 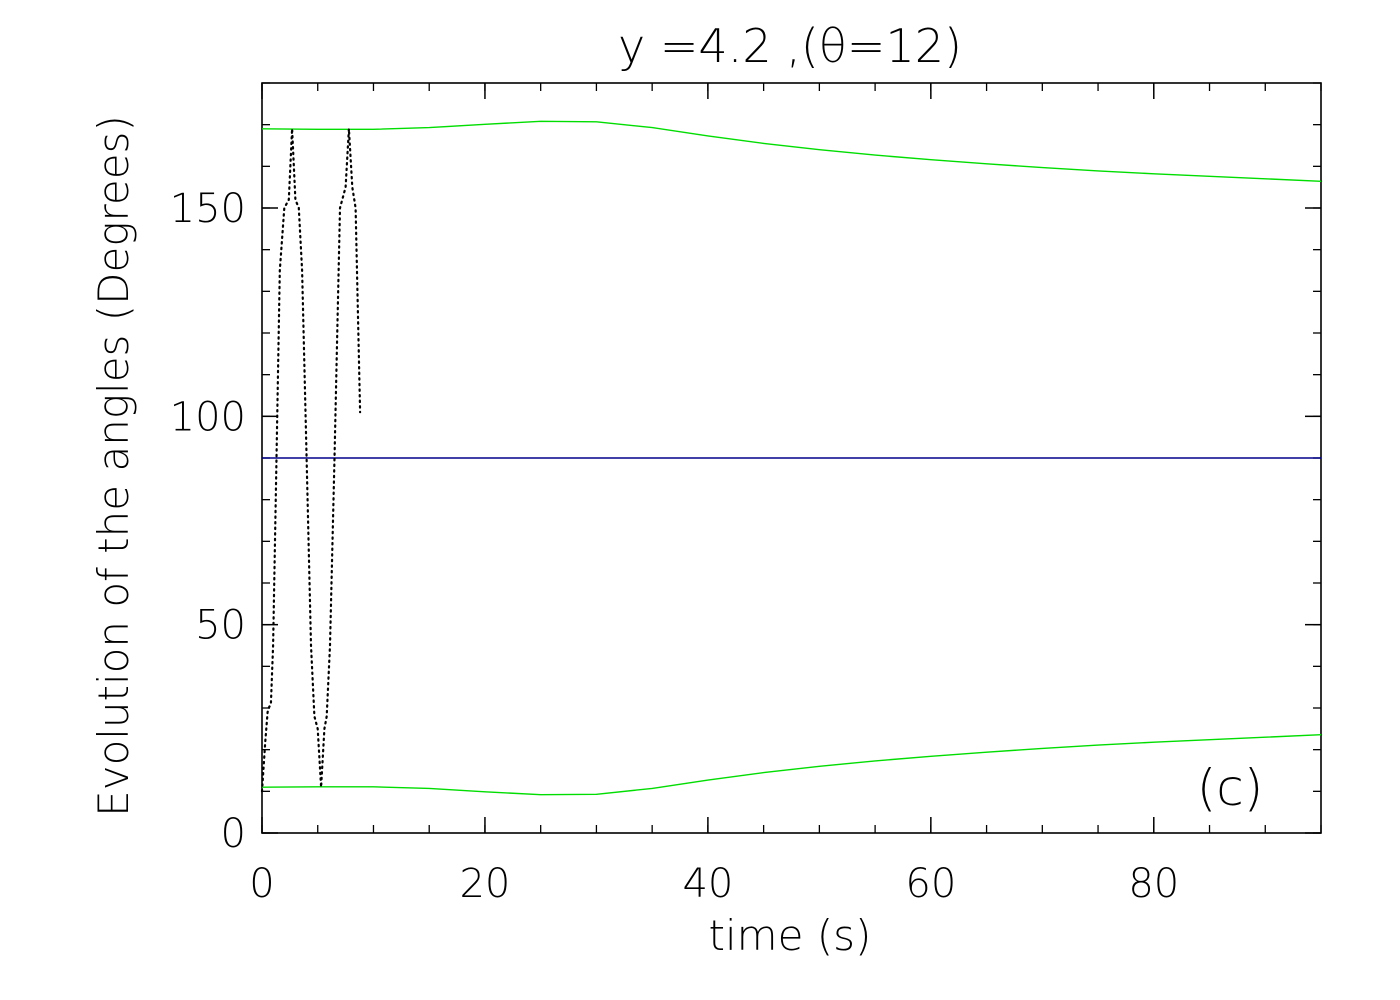 What do you see at coordinates (208, 521) in the screenshot?
I see `y-tick-labels: 0 50 100 150` at bounding box center [208, 521].